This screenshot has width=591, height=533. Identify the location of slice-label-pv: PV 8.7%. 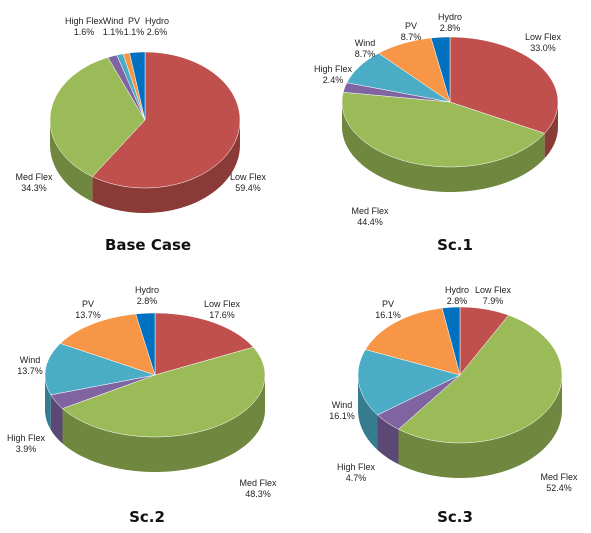
(411, 31).